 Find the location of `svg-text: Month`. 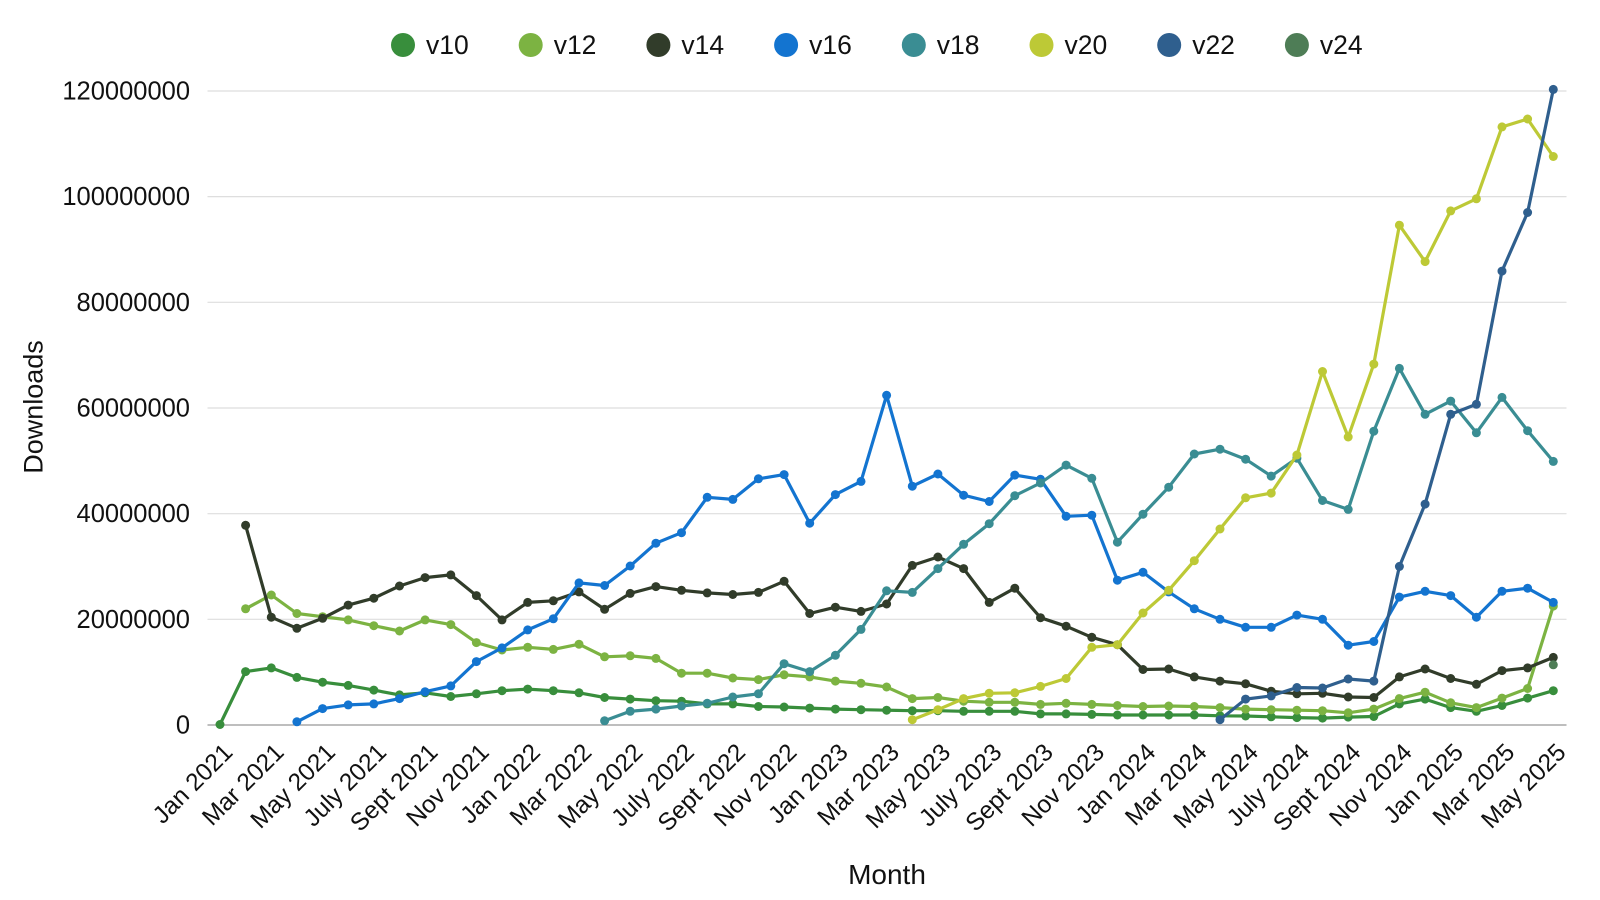

svg-text: Month is located at coordinates (887, 874).